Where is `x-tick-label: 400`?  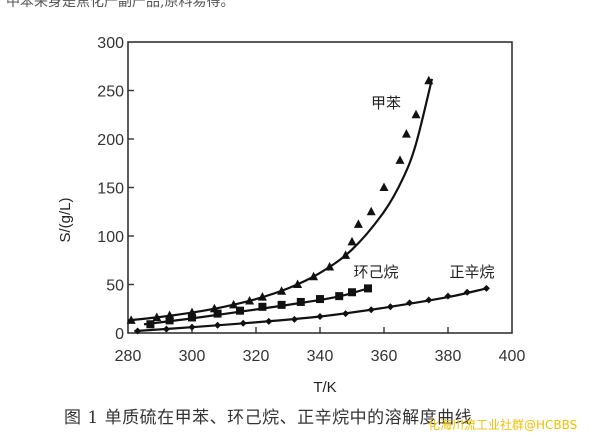 x-tick-label: 400 is located at coordinates (512, 356).